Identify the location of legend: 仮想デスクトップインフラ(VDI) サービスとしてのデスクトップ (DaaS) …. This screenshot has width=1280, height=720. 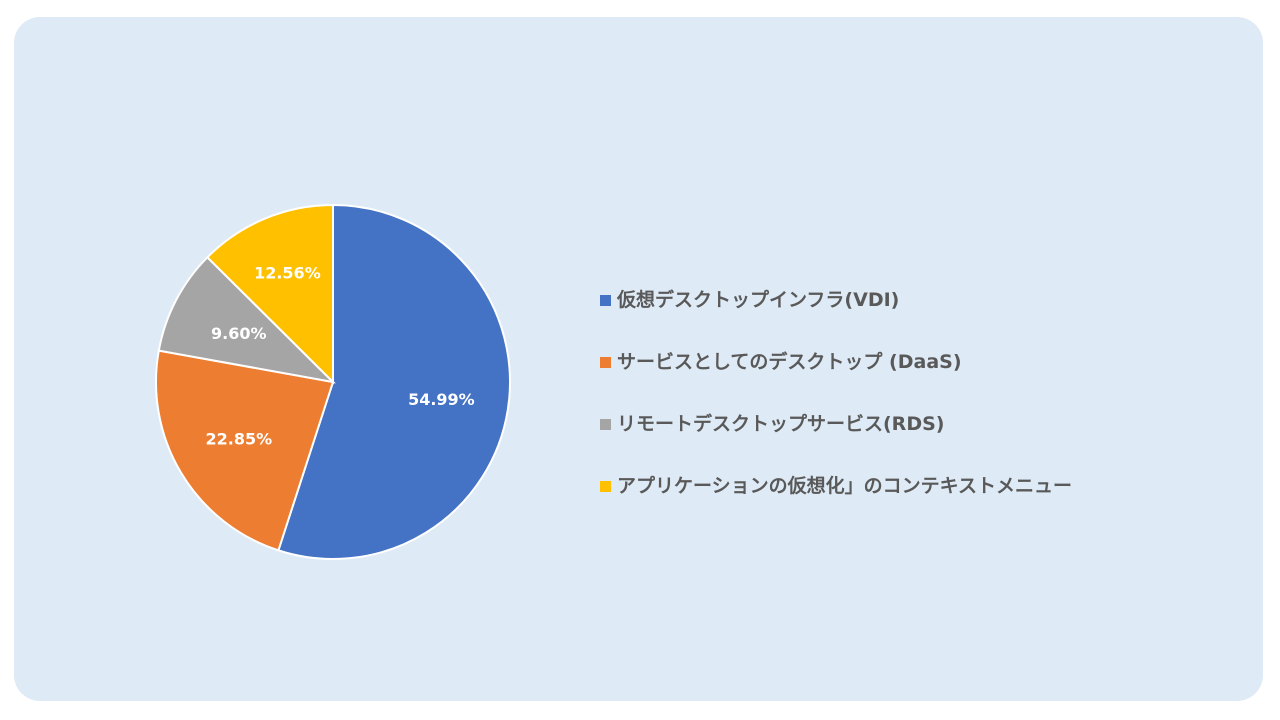
(836, 412).